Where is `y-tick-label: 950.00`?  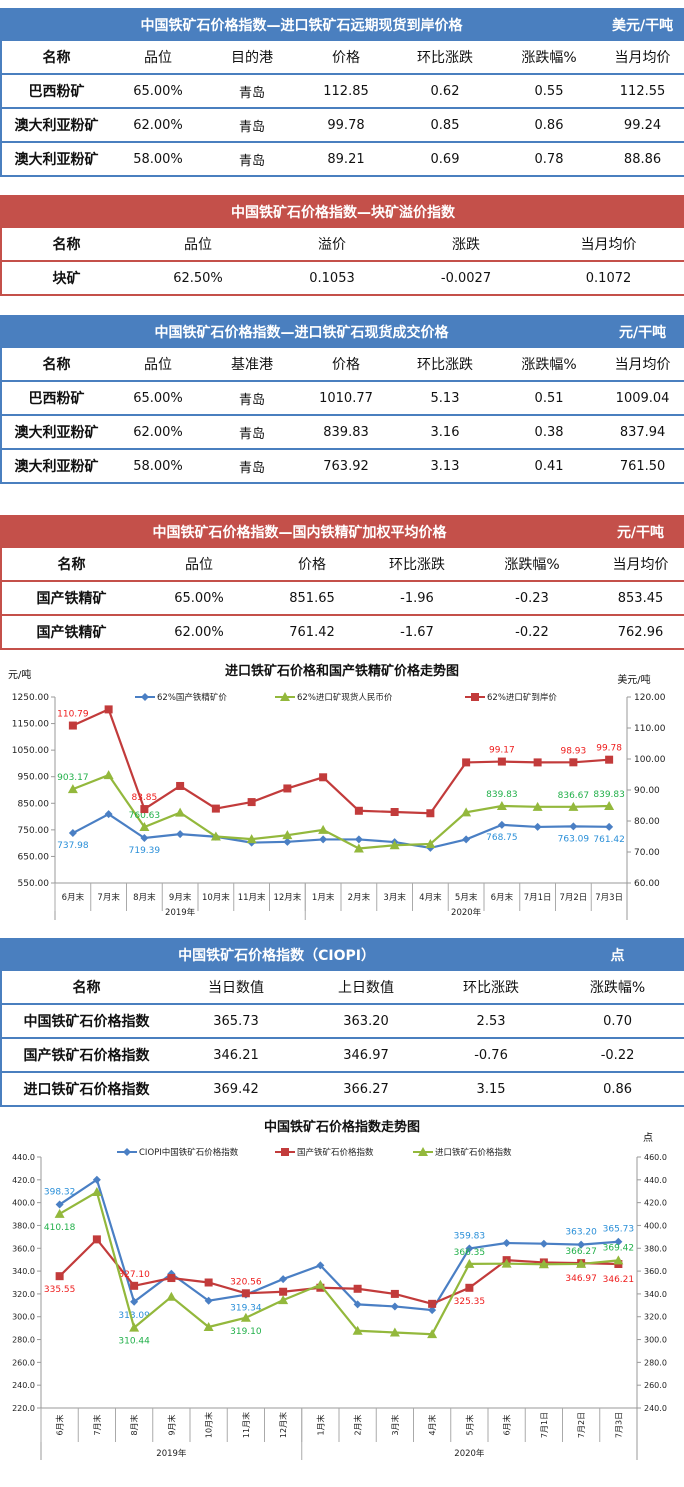 y-tick-label: 950.00 is located at coordinates (34, 778).